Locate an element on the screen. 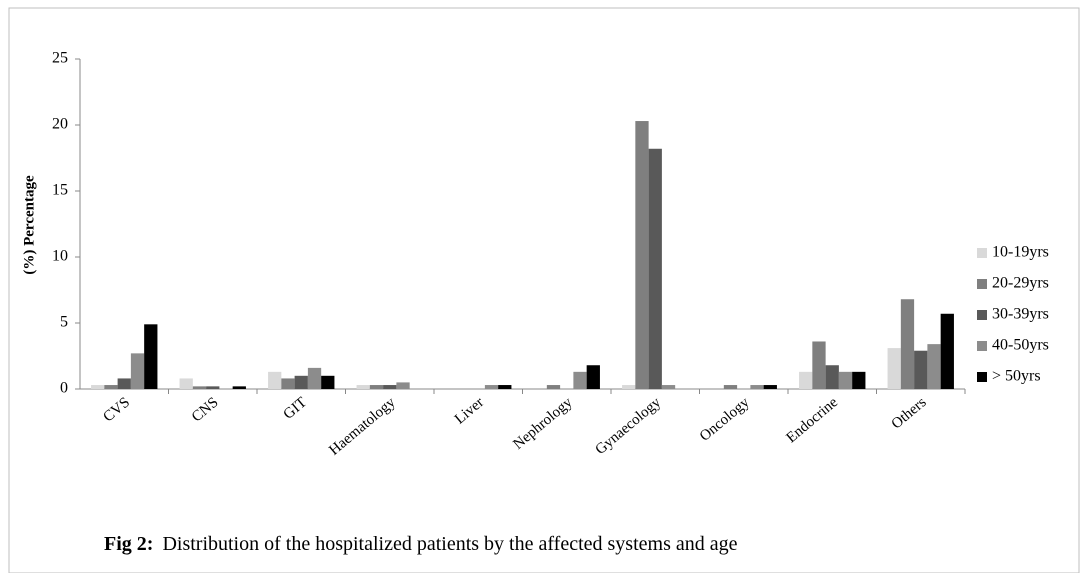 This screenshot has width=1084, height=573. y-axis-title: (%) Percentage is located at coordinates (29, 225).